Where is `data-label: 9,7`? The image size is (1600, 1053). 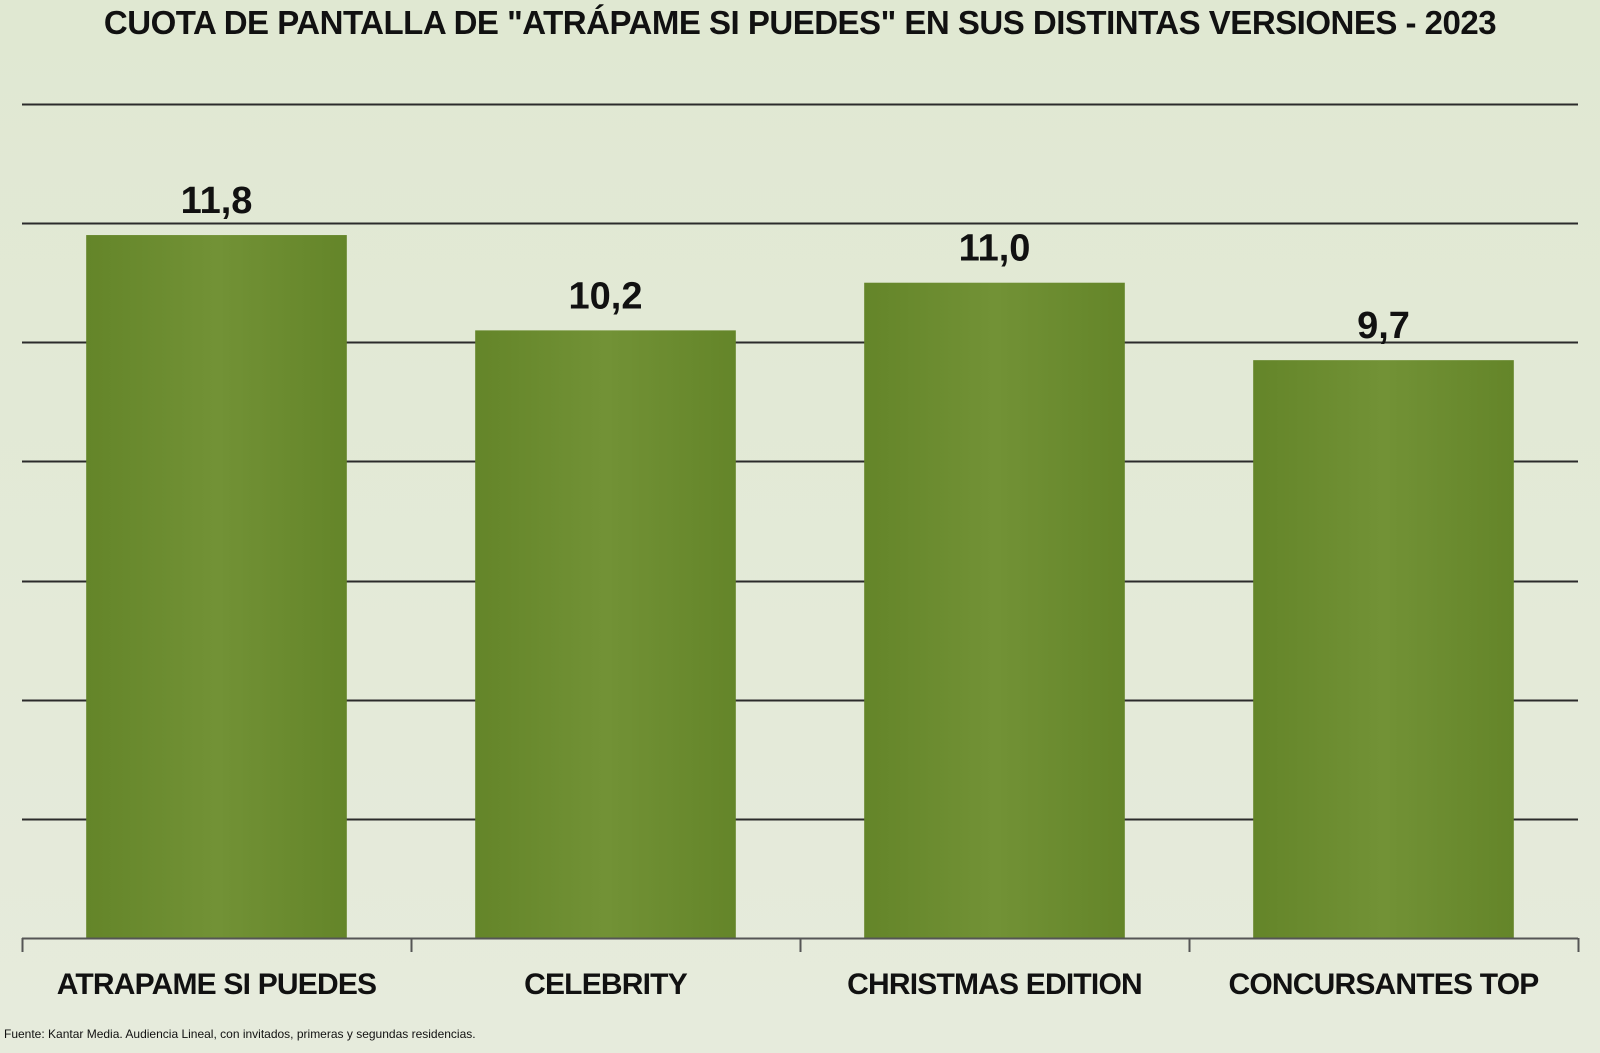
data-label: 9,7 is located at coordinates (1383, 326).